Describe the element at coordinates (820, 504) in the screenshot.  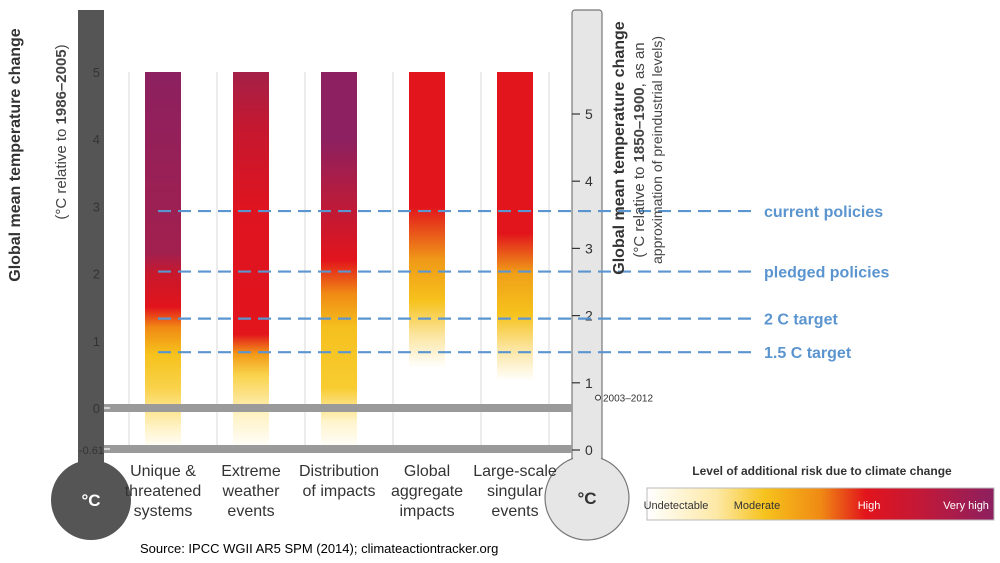
I see `legend-color-bar` at that location.